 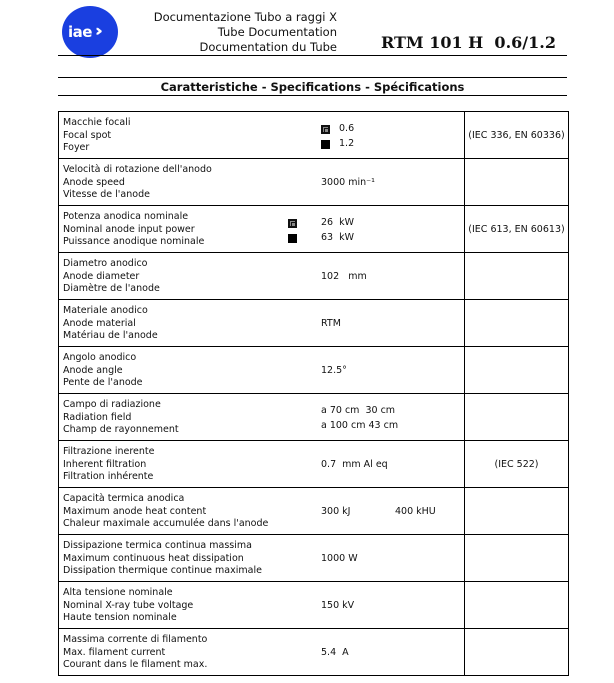 I want to click on spec-standard: (IEC 522), so click(x=516, y=464).